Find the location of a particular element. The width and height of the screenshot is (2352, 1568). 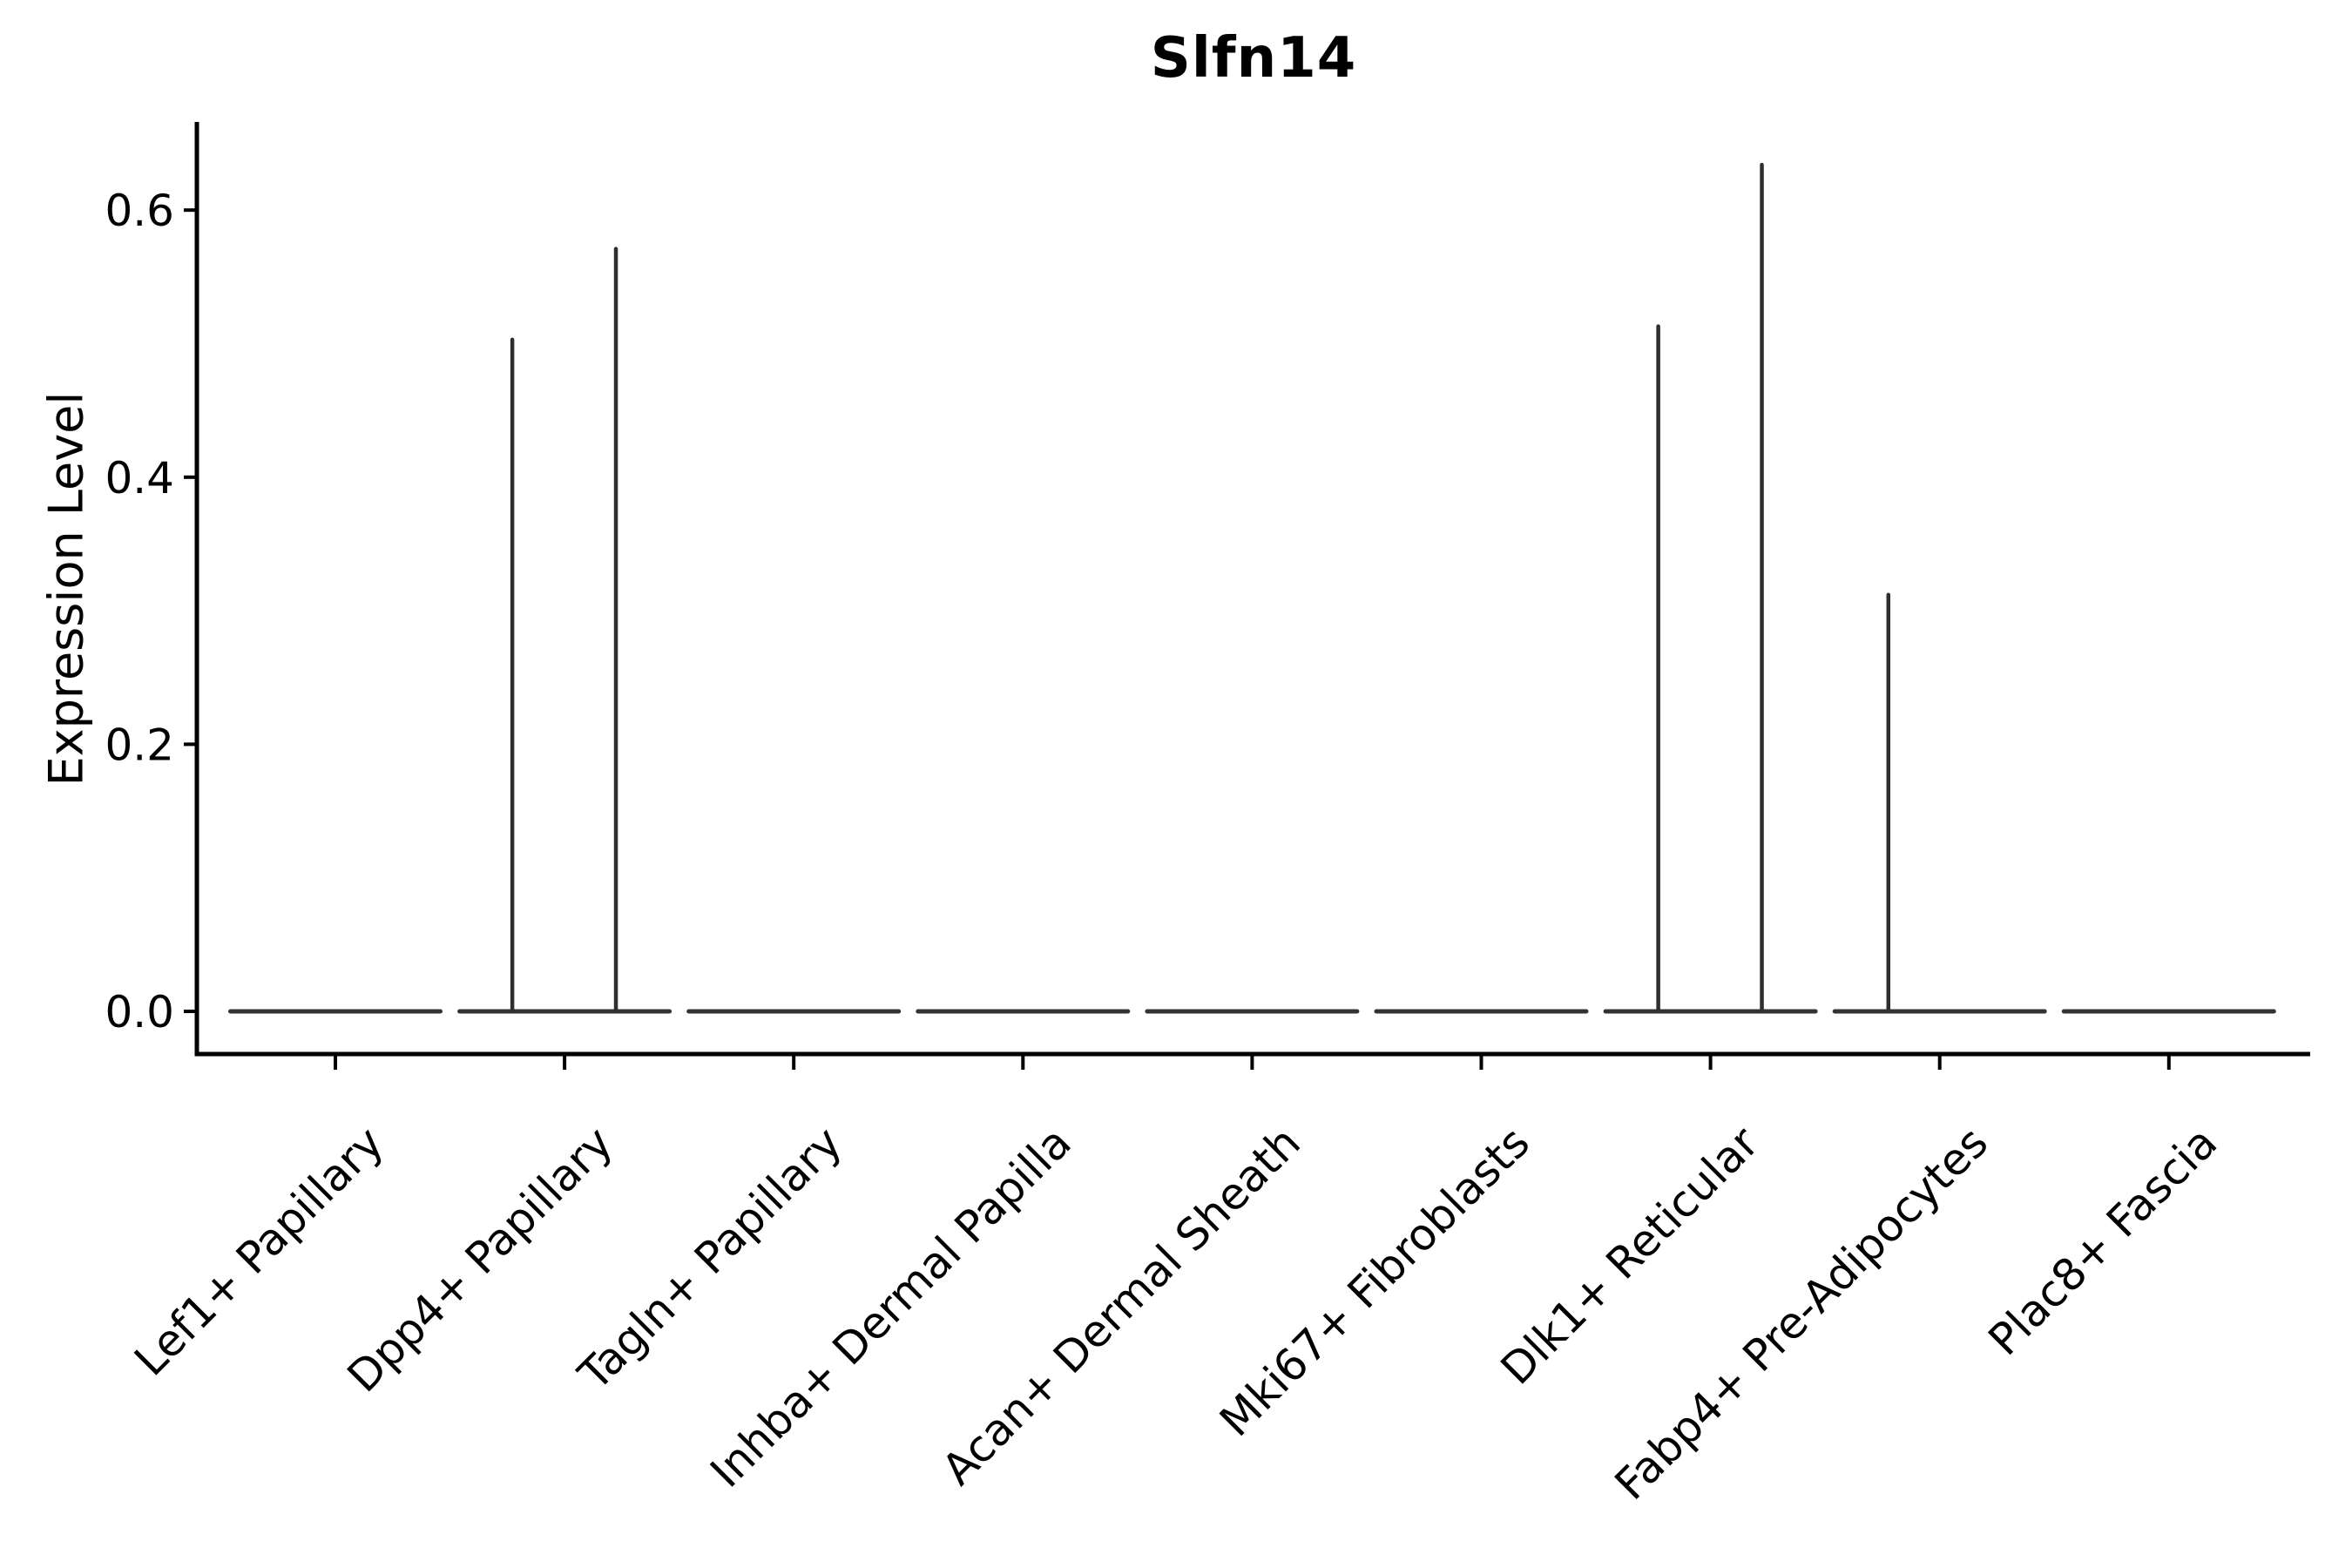

chart-title: Slfn14 is located at coordinates (1253, 58).